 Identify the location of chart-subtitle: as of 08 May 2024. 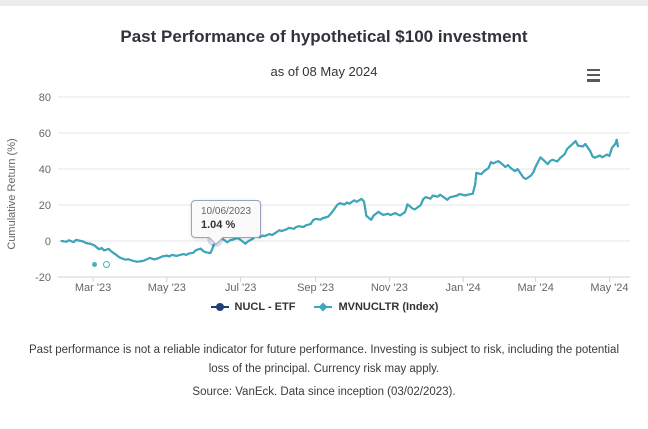
(324, 71).